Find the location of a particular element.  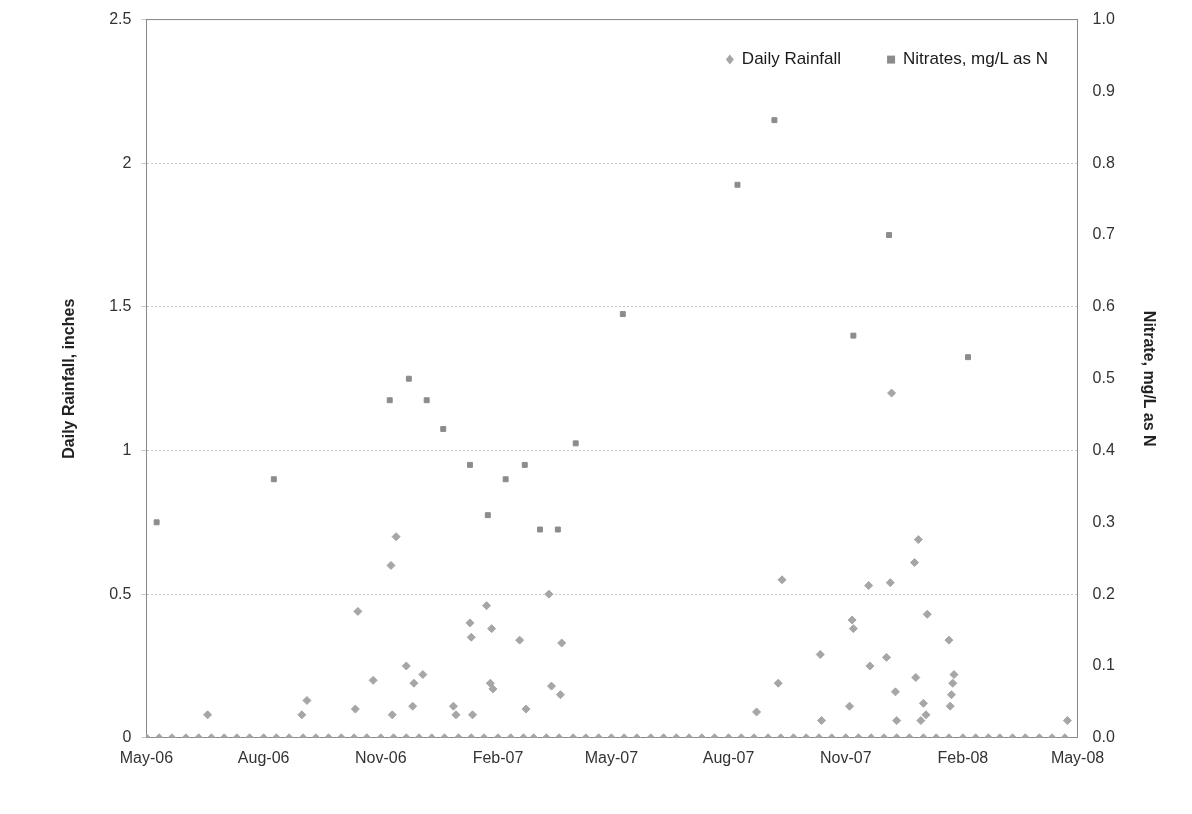

y-tick-label: 1.5 is located at coordinates (120, 306).